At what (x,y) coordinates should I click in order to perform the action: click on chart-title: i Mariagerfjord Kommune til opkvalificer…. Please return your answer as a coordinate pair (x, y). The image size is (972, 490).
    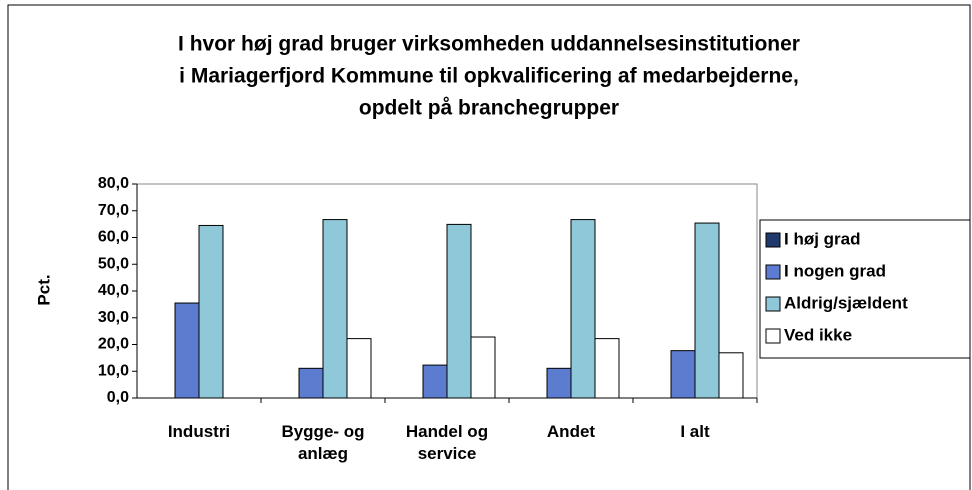
    Looking at the image, I should click on (489, 76).